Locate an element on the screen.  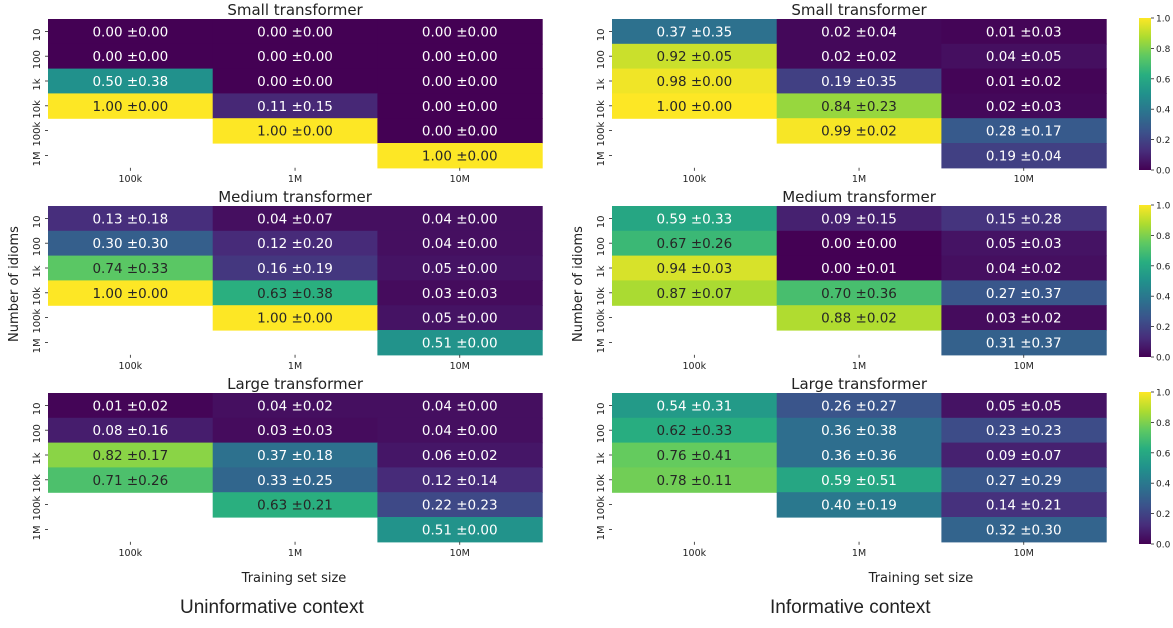
cell-label: 0.67 ±0.26 is located at coordinates (694, 244).